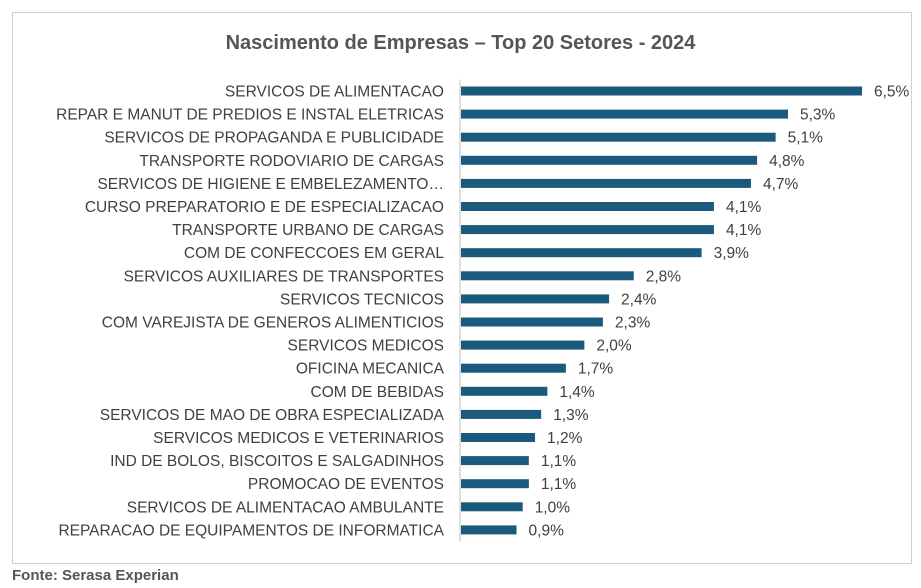 This screenshot has height=588, width=921. Describe the element at coordinates (553, 507) in the screenshot. I see `value-label: 1,0%` at that location.